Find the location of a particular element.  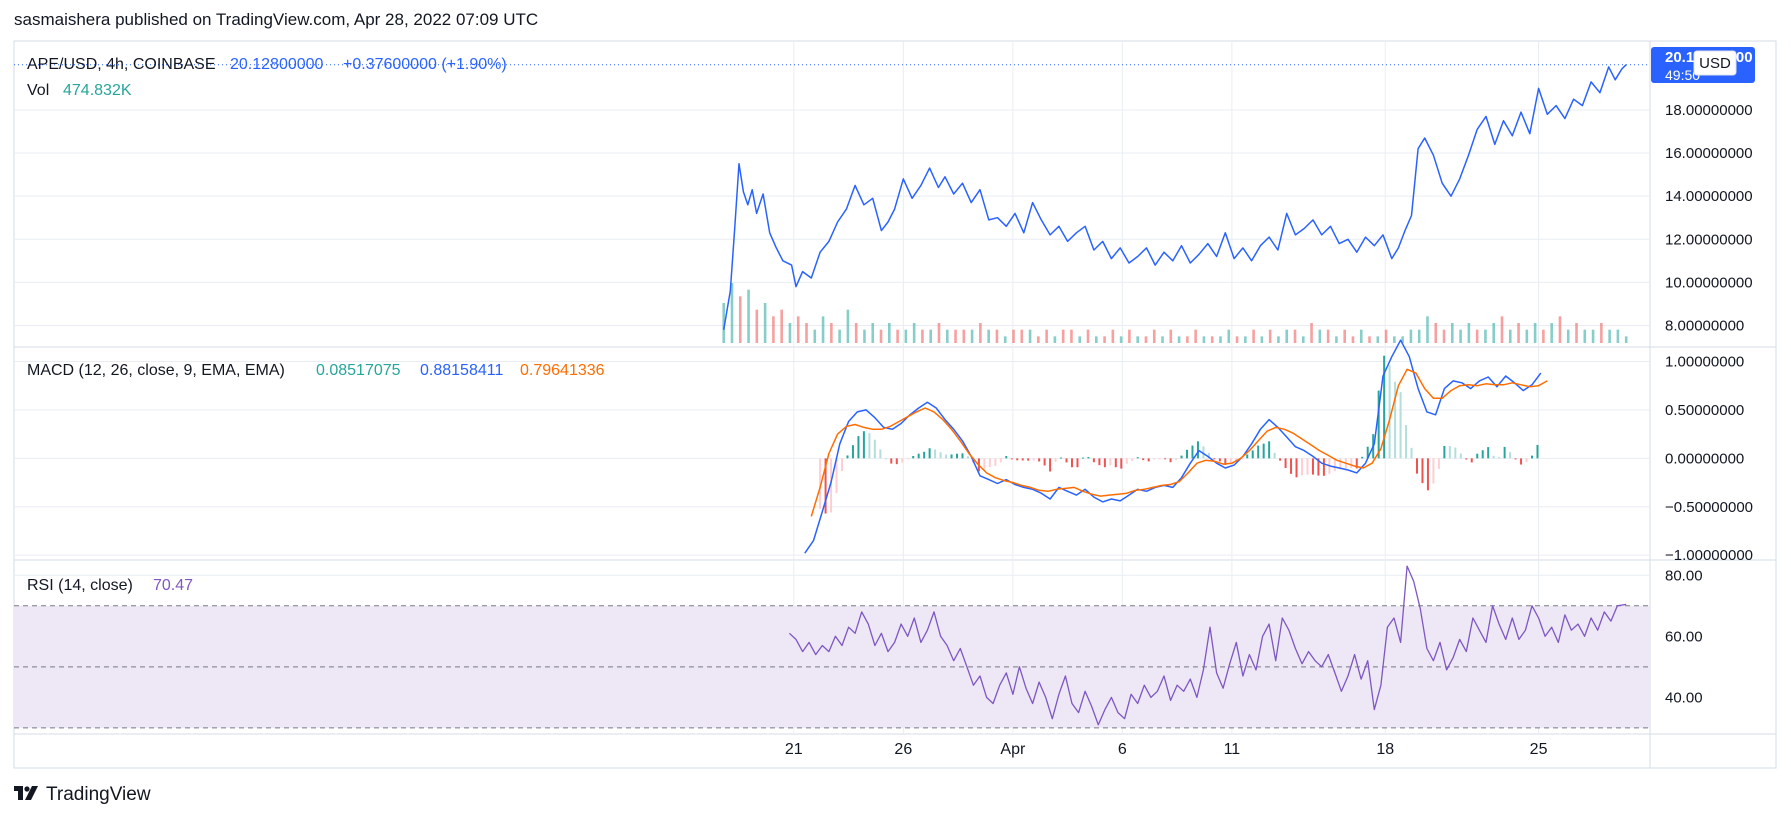

legend-macd-value: 0.88158411 is located at coordinates (461, 370).